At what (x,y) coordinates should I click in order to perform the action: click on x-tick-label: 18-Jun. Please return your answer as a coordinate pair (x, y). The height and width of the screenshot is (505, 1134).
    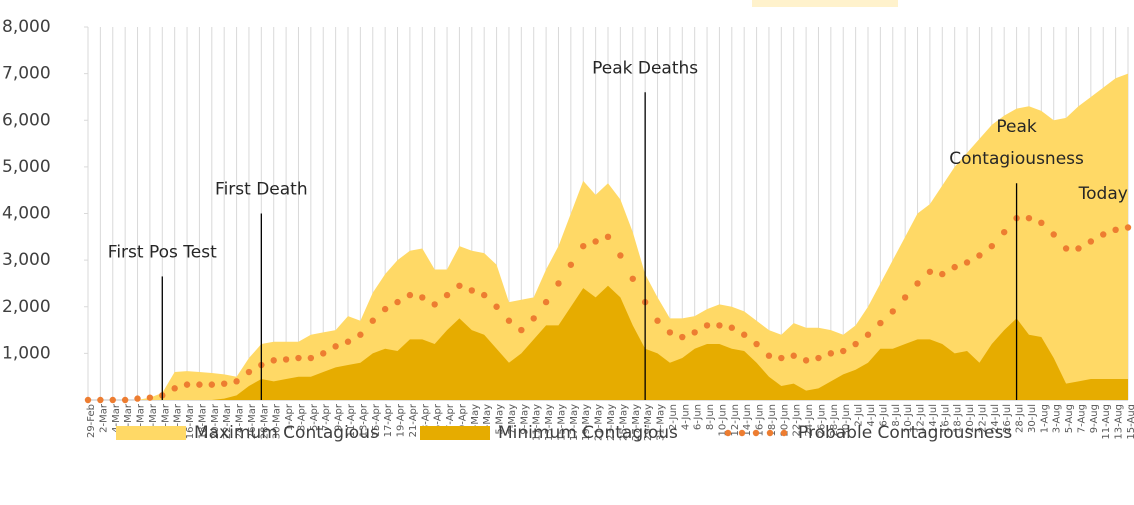
    Looking at the image, I should click on (772, 420).